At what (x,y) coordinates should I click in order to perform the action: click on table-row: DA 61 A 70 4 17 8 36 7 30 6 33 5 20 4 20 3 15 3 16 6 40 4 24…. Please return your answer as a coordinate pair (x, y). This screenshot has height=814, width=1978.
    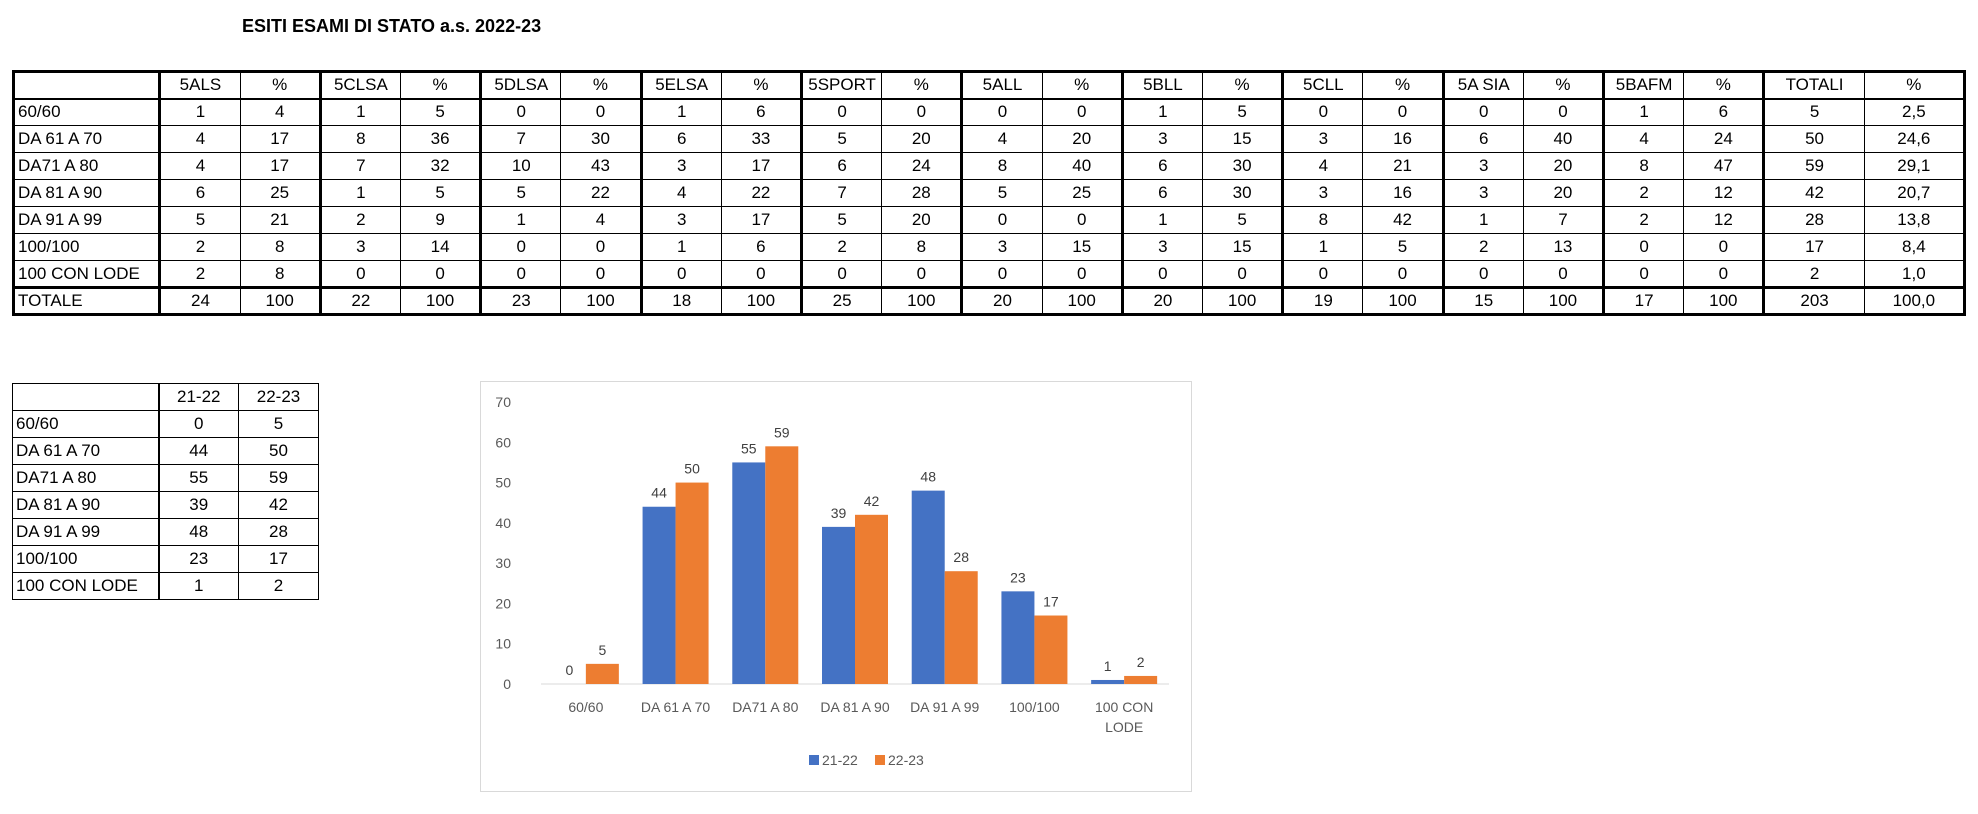
    Looking at the image, I should click on (989, 139).